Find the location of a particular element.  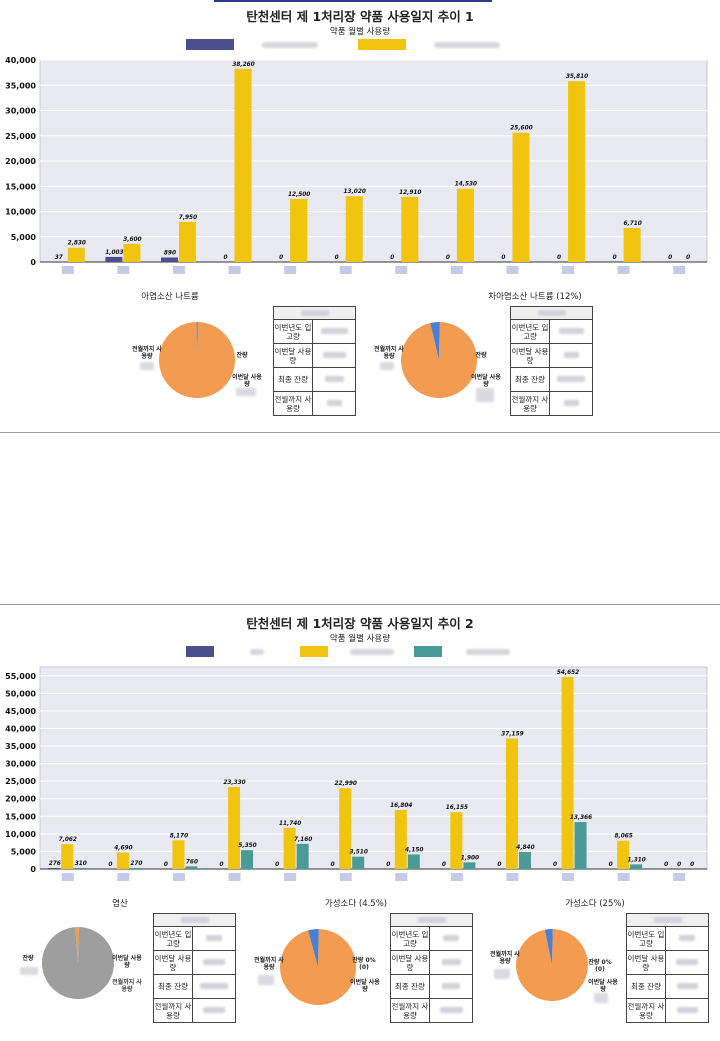

table-row: 전월까지 사용량 is located at coordinates (552, 404).